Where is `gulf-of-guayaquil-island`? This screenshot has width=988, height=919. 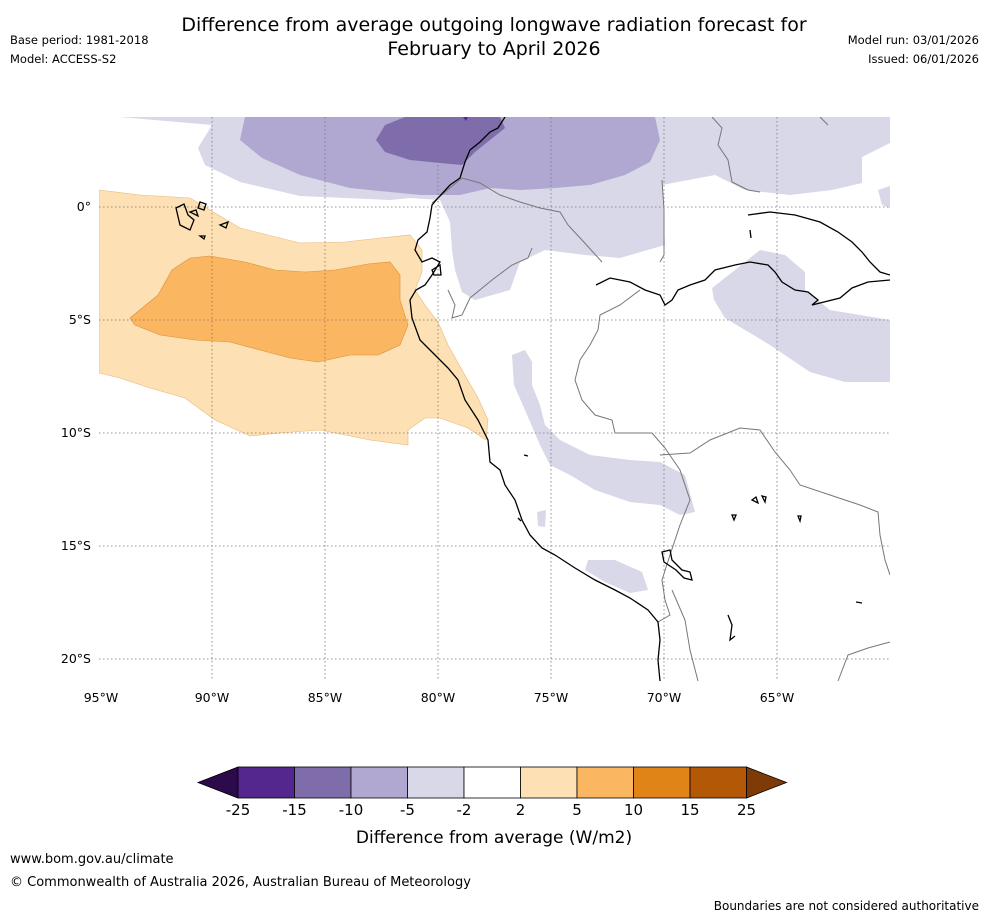
gulf-of-guayaquil-island is located at coordinates (436, 269).